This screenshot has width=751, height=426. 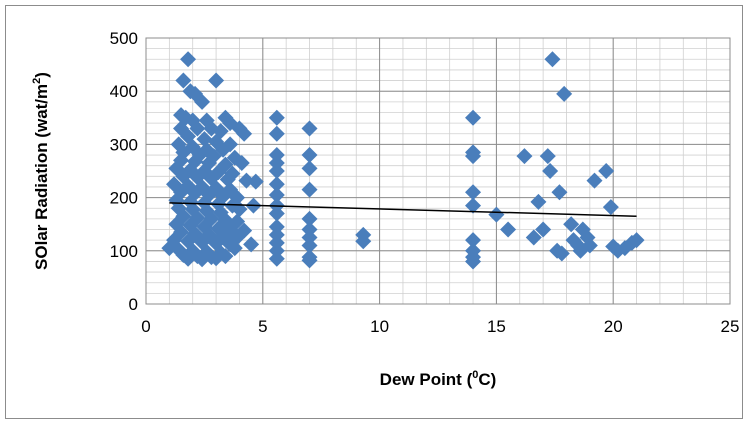 What do you see at coordinates (124, 198) in the screenshot?
I see `y-tick-label: 200` at bounding box center [124, 198].